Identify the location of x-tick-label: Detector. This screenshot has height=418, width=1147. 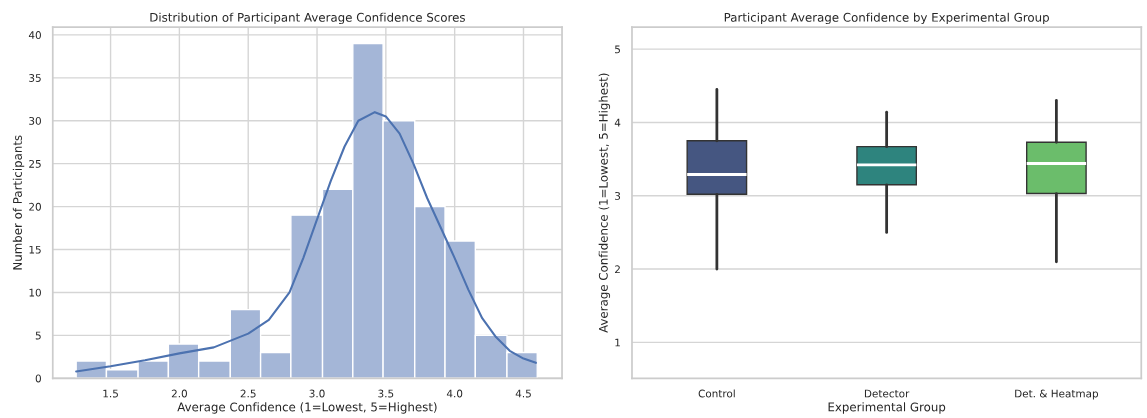
(887, 393).